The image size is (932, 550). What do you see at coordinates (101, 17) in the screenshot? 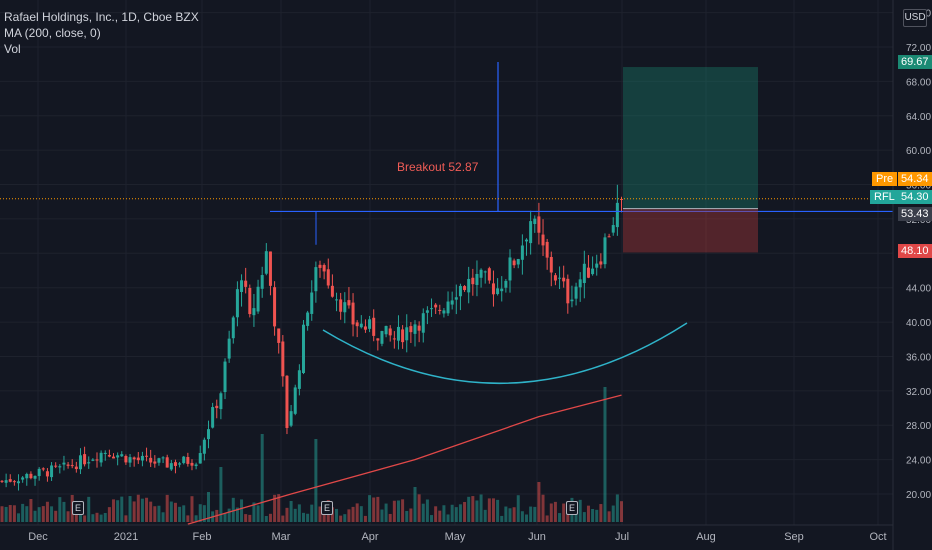
I see `symbol-title: Rafael Holdings, Inc., 1D, Cboe BZX` at bounding box center [101, 17].